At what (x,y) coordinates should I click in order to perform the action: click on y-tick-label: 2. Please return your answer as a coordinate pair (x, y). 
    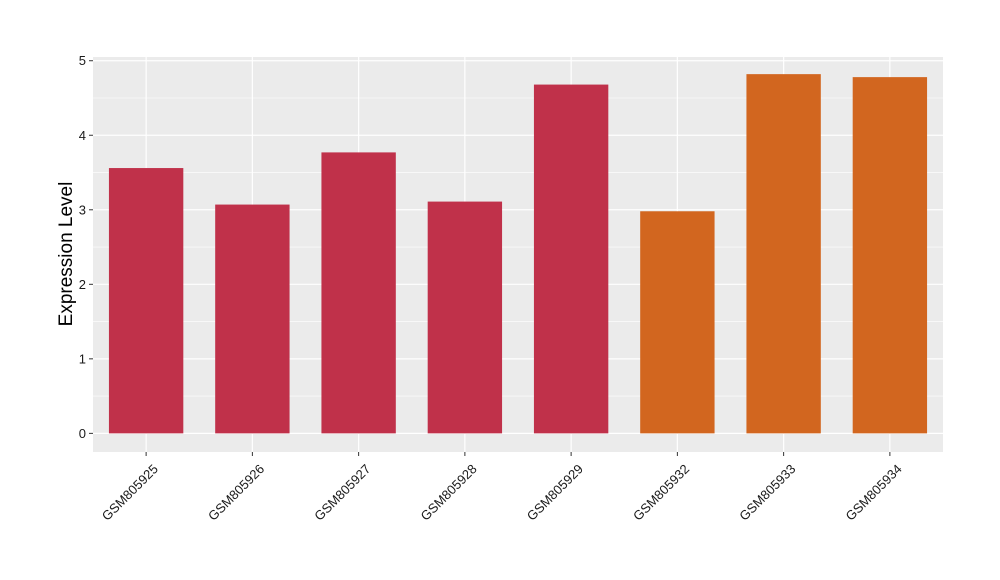
    Looking at the image, I should click on (82, 284).